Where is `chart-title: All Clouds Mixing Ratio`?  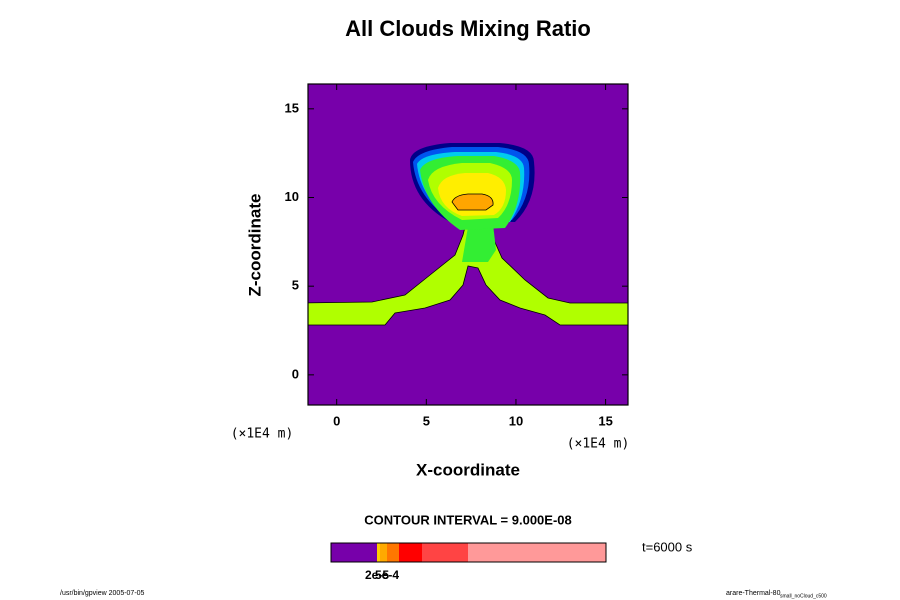 chart-title: All Clouds Mixing Ratio is located at coordinates (468, 28).